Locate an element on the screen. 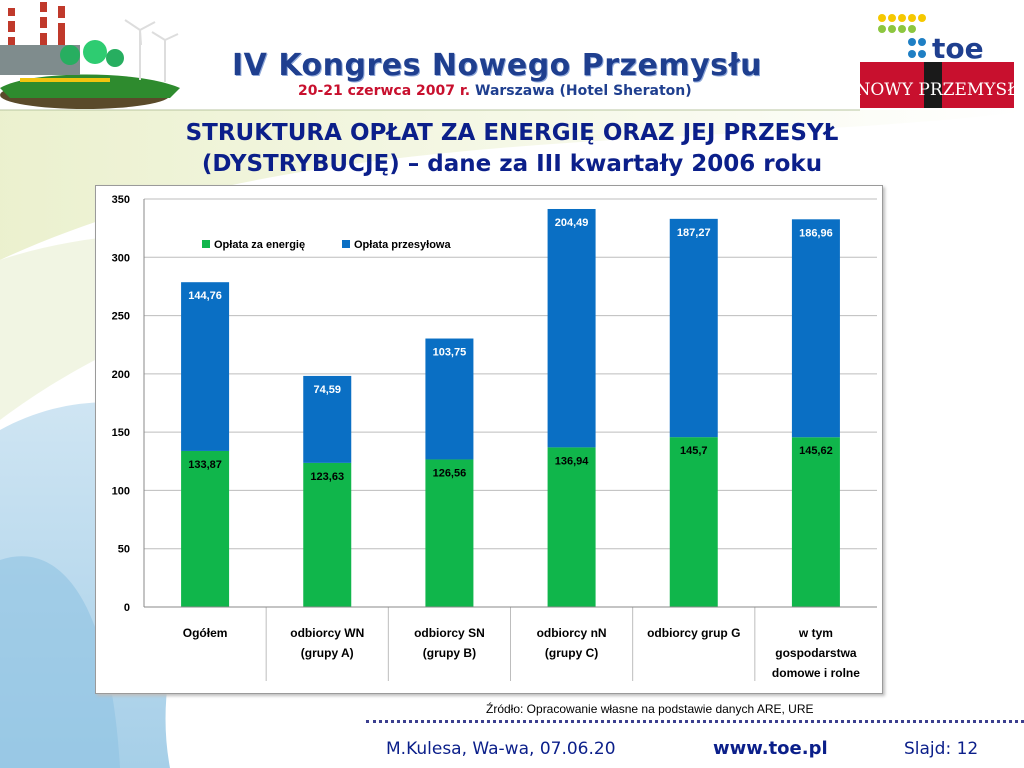  x-tick-label: w tym is located at coordinates (815, 633).